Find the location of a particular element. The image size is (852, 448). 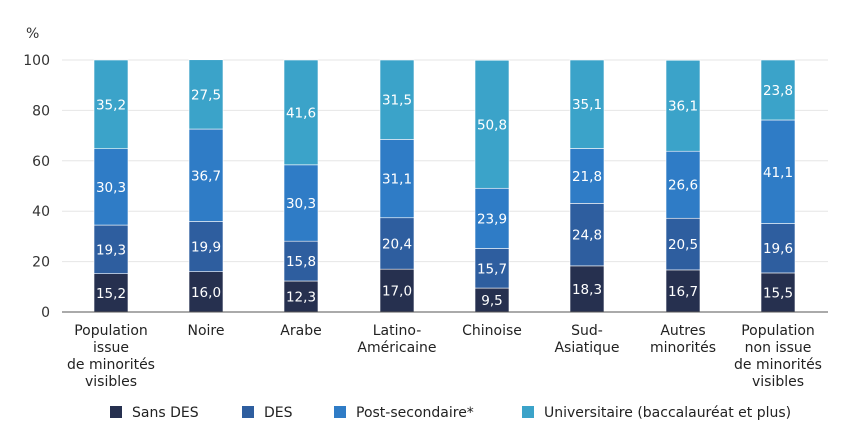

data-label-1-1: 15,2 is located at coordinates (111, 294).